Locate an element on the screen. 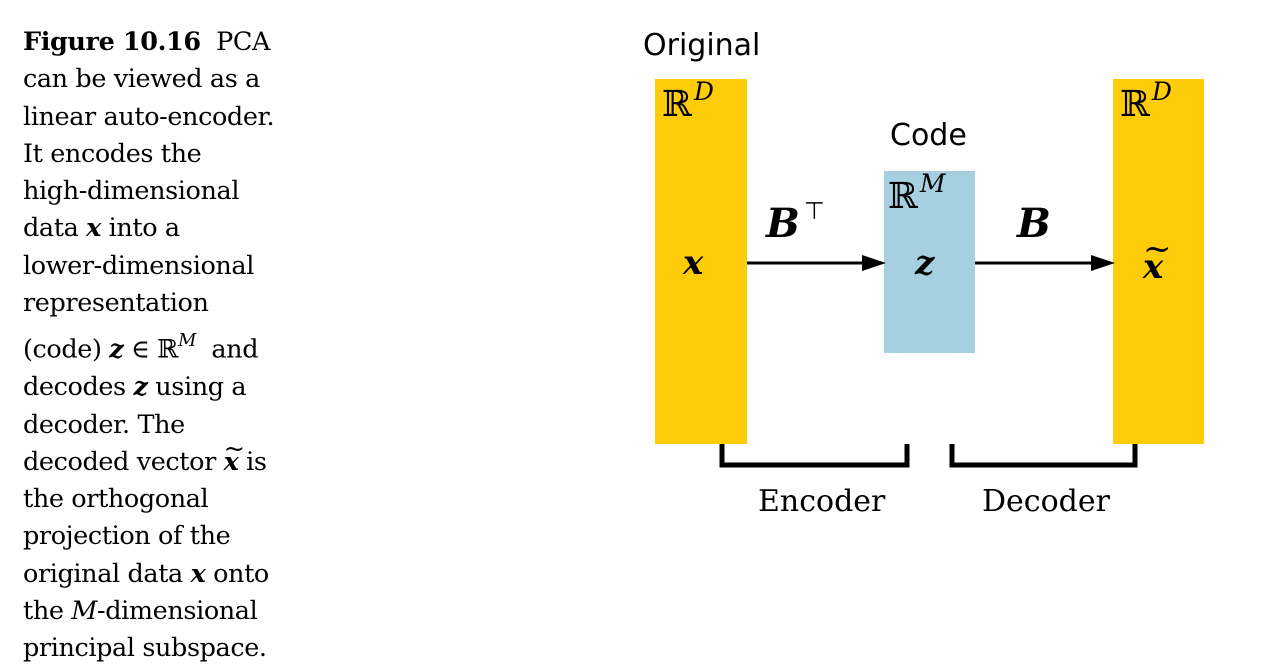 This screenshot has width=1286, height=672. caption-text: (code) is located at coordinates (62, 349).